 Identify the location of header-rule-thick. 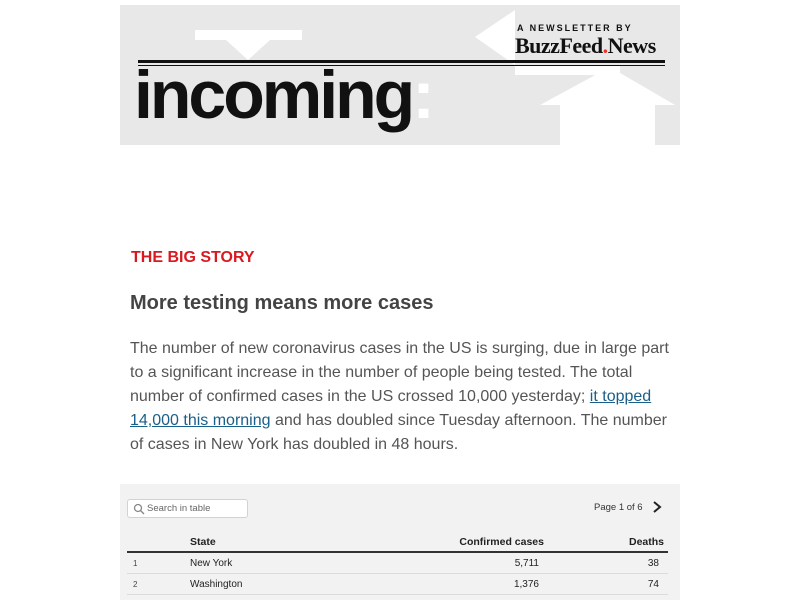
(401, 61).